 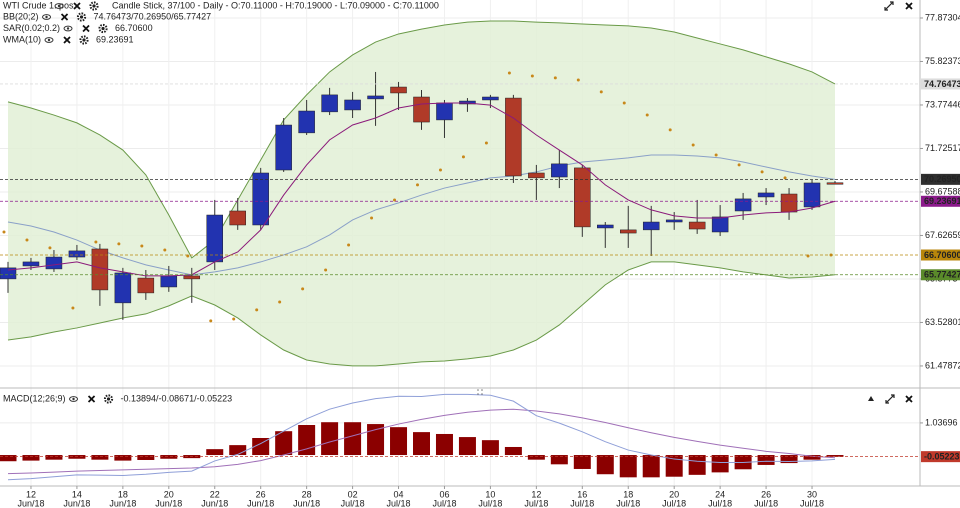 What do you see at coordinates (353, 494) in the screenshot?
I see `x-tick-label: 02` at bounding box center [353, 494].